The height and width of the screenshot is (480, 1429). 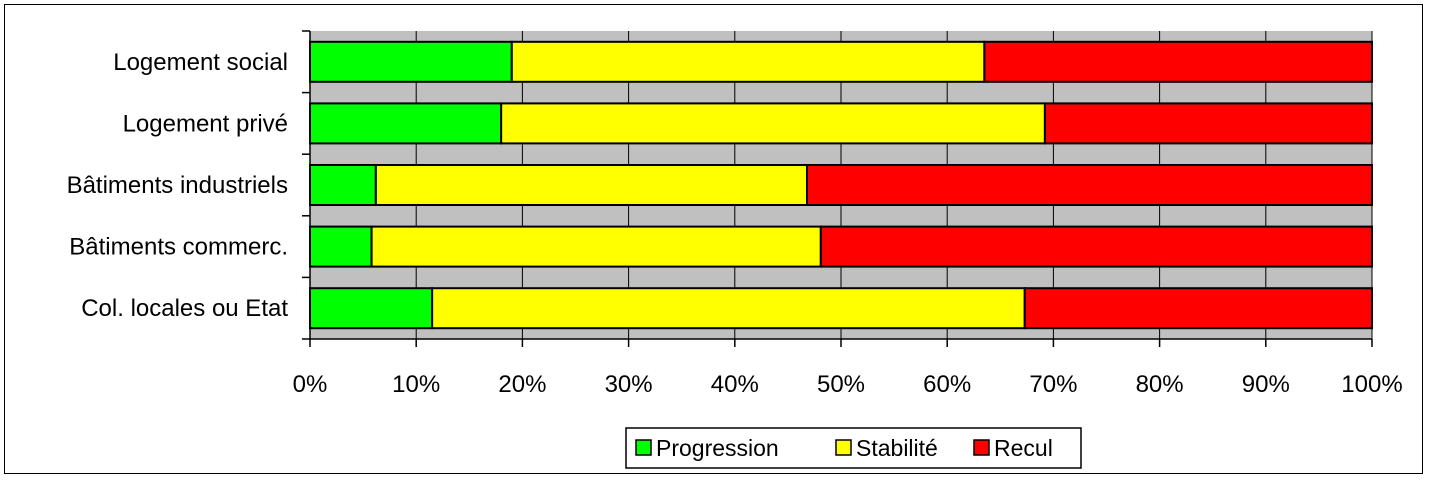 I want to click on x-tick-labels: 0% 10% 20% 30% 40% 50% 60% 70% 80% 90% 100%, so click(x=848, y=384).